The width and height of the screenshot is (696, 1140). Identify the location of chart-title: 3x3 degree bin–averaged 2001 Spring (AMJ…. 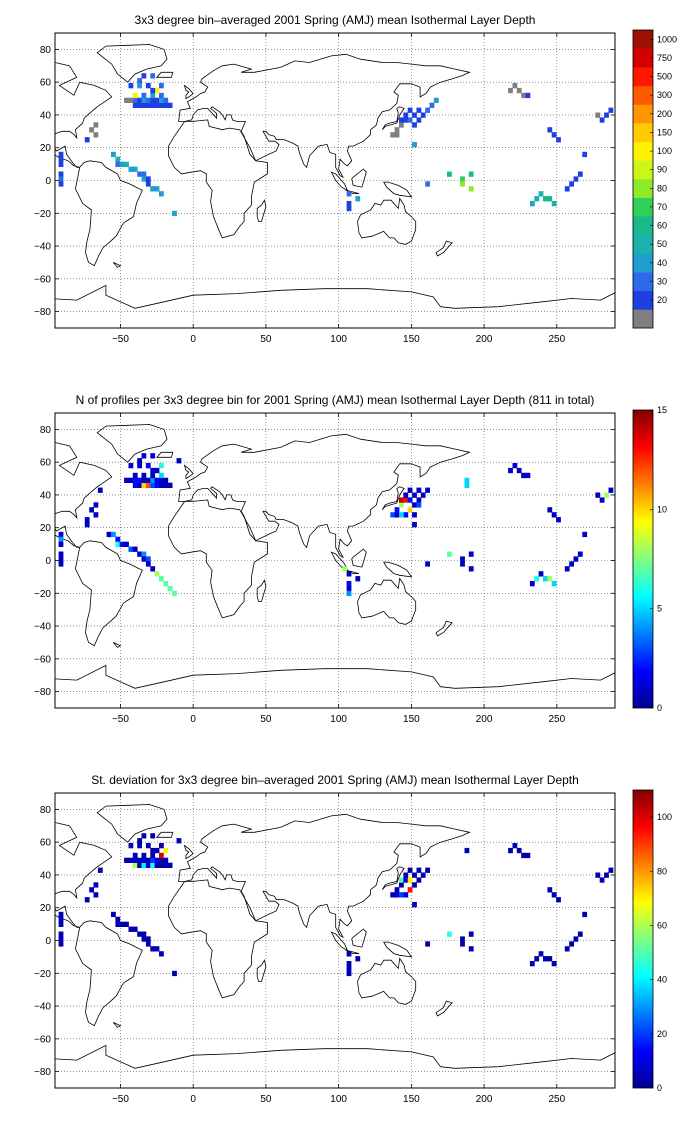
(335, 20).